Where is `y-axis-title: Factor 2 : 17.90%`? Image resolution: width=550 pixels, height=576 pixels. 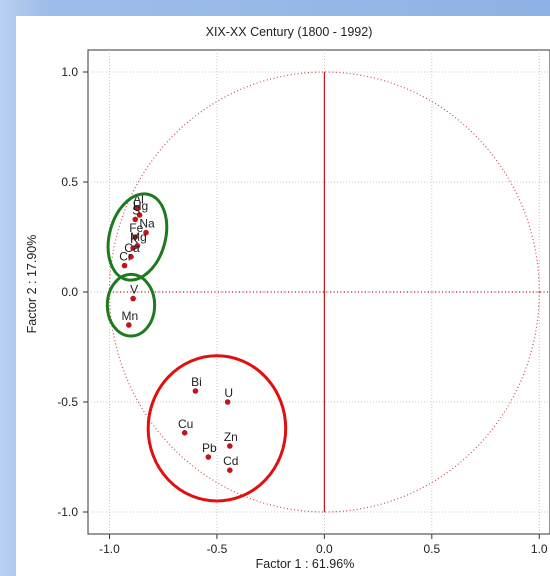
y-axis-title: Factor 2 : 17.90% is located at coordinates (32, 284).